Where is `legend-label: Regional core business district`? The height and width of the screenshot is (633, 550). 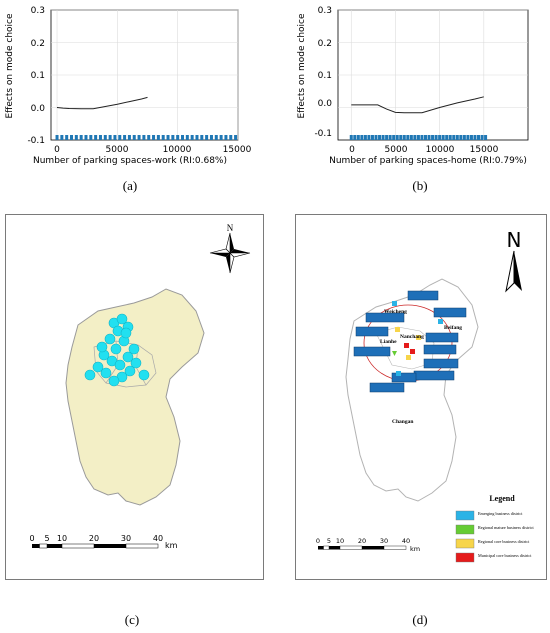
legend-label: Regional core business district is located at coordinates (504, 541).